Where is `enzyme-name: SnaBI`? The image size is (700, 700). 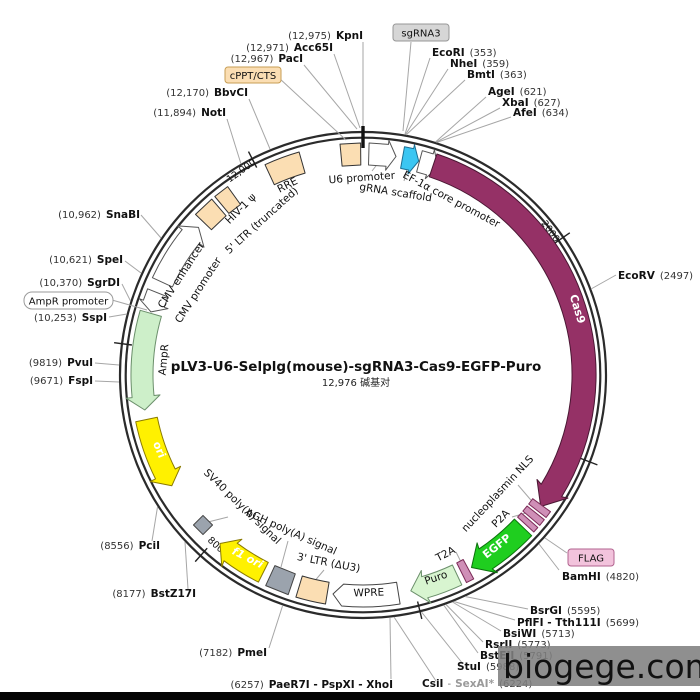 enzyme-name: SnaBI is located at coordinates (123, 215).